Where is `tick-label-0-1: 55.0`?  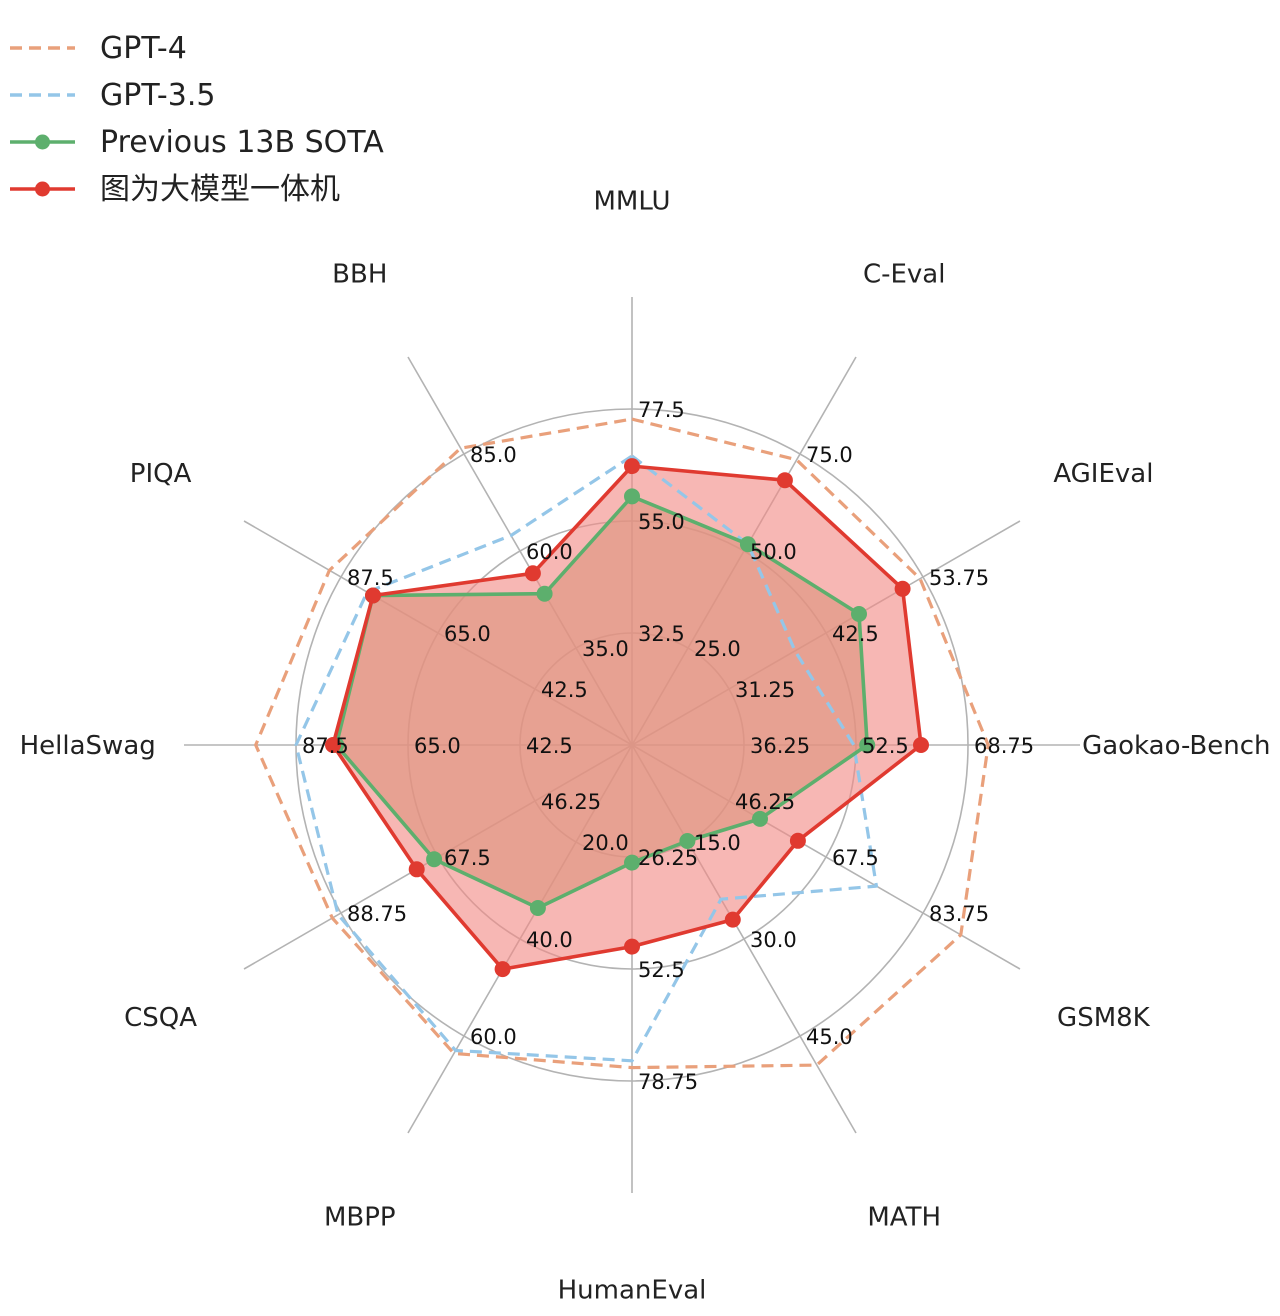 tick-label-0-1: 55.0 is located at coordinates (661, 522).